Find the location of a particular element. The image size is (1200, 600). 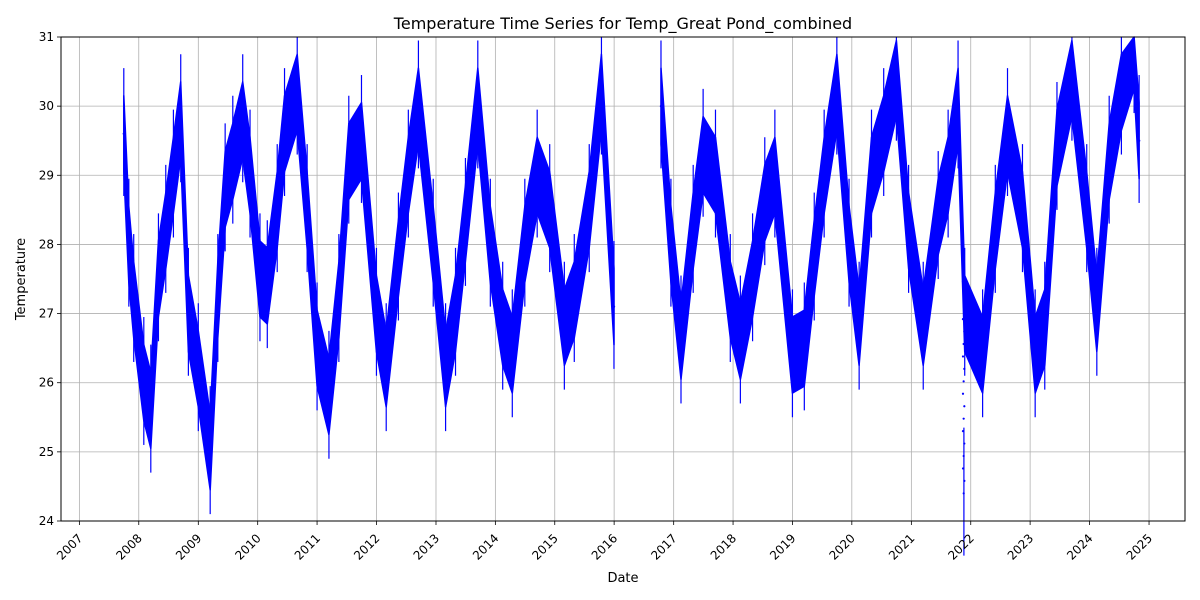

y-axis: 24 25 26 27 28 29 30 31 is located at coordinates (50, 279).